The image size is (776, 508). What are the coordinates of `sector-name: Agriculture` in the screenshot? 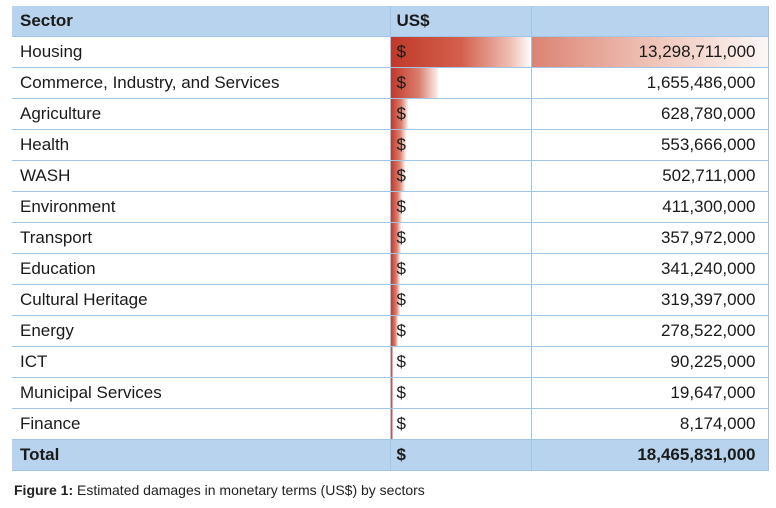 It's located at (201, 114).